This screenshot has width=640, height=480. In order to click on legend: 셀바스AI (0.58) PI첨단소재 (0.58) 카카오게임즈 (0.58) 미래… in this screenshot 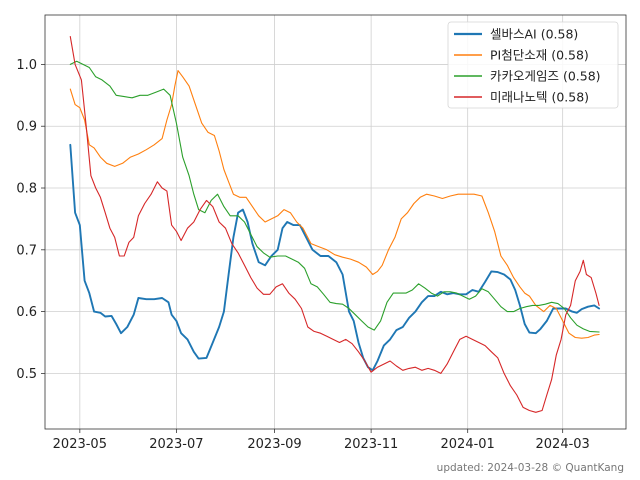, I will do `click(533, 65)`.